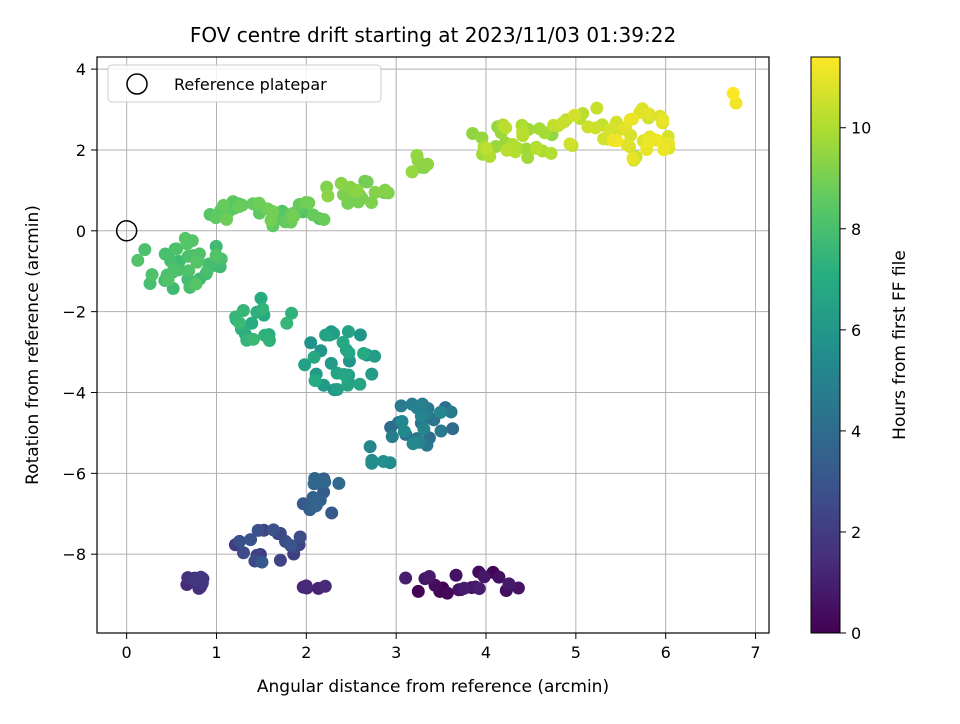 This screenshot has height=724, width=960. Describe the element at coordinates (216, 652) in the screenshot. I see `x-tick-label: 1` at that location.